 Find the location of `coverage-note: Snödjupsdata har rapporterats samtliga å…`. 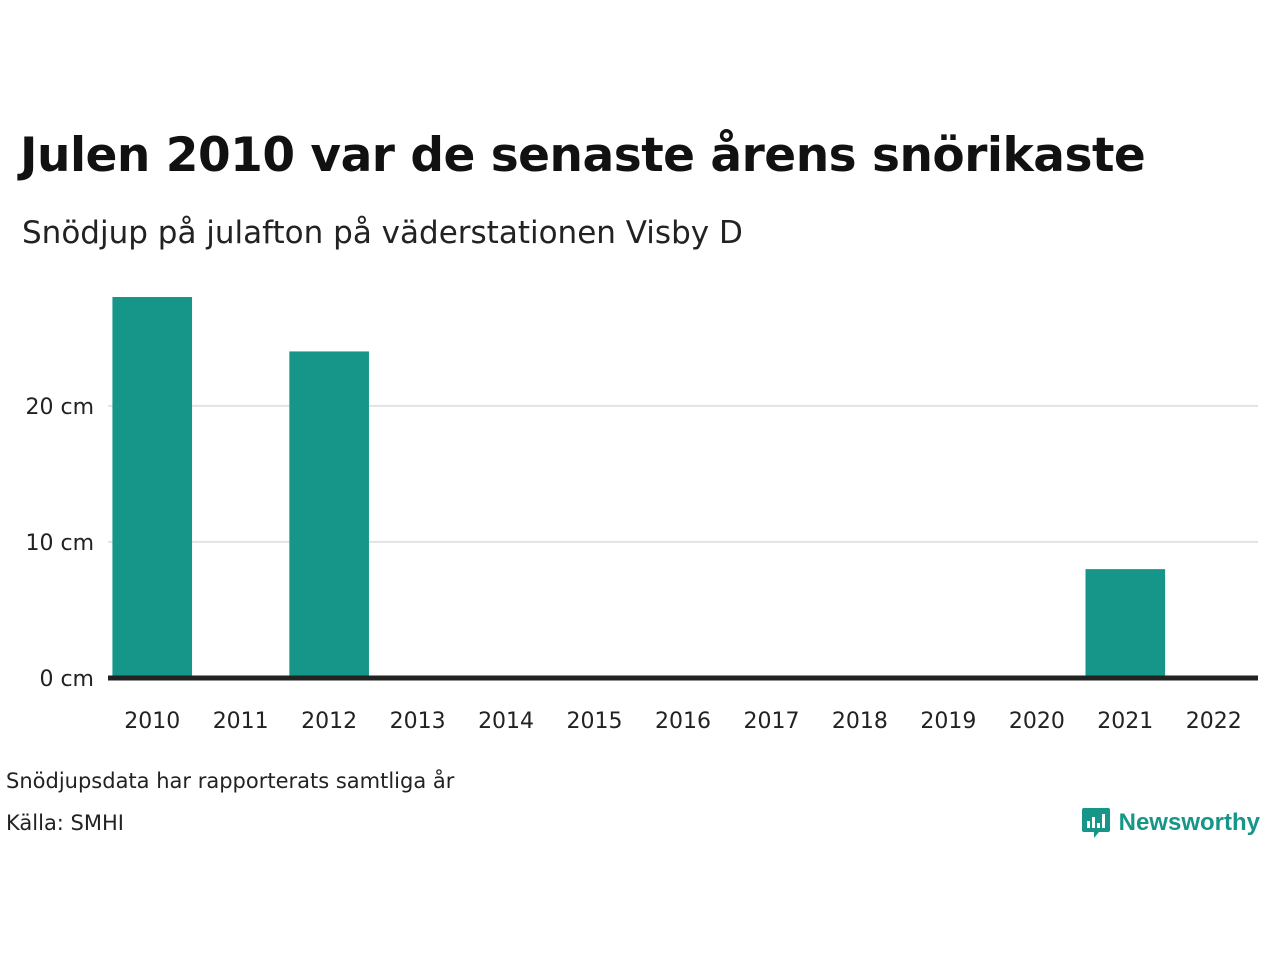

coverage-note: Snödjupsdata har rapporterats samtliga å… is located at coordinates (230, 781).